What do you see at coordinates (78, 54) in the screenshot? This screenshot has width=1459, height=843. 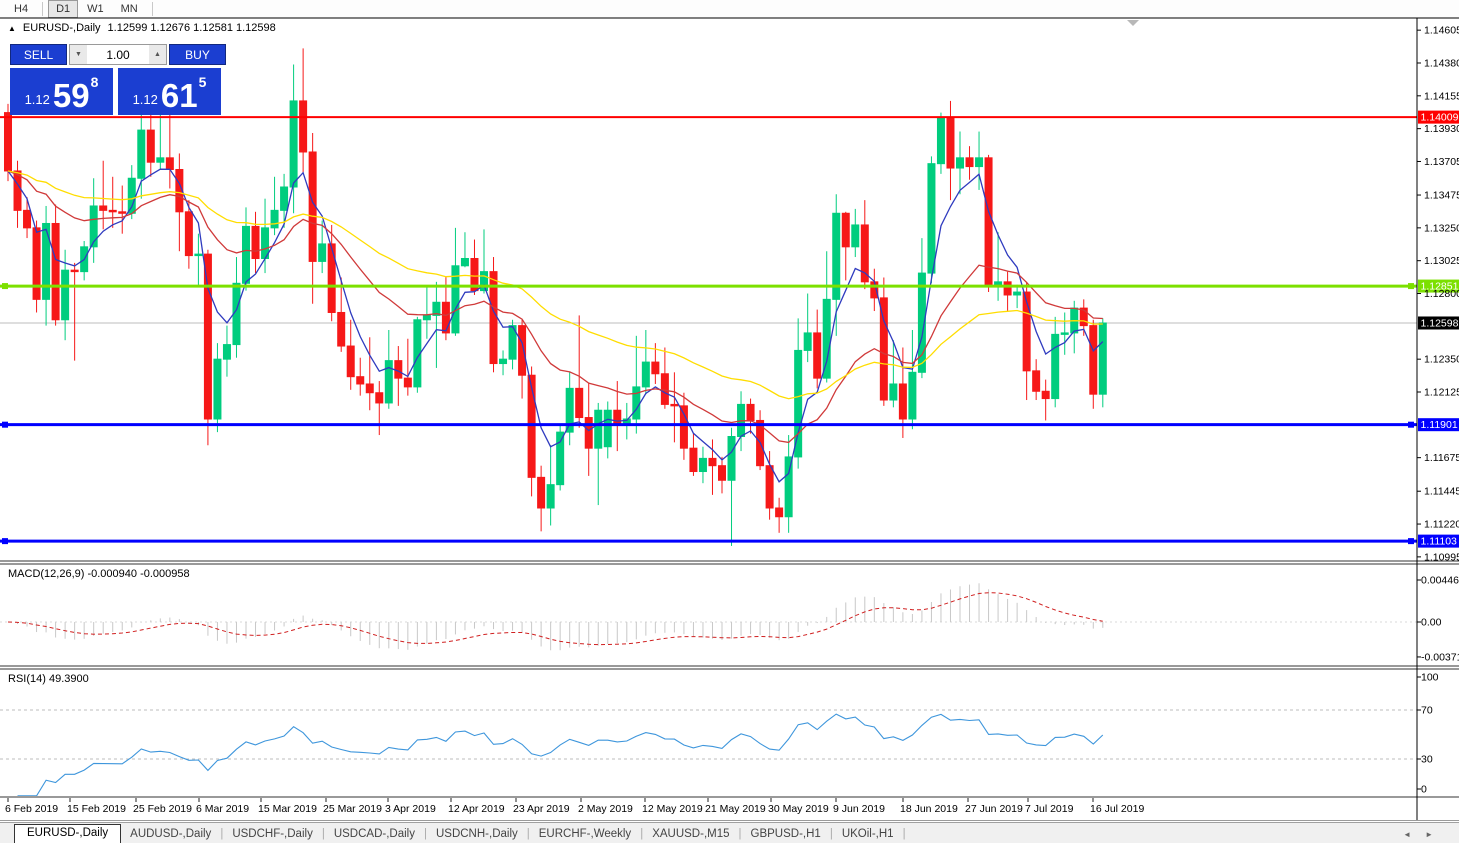 I see `volume-decrease-icon: ▼` at bounding box center [78, 54].